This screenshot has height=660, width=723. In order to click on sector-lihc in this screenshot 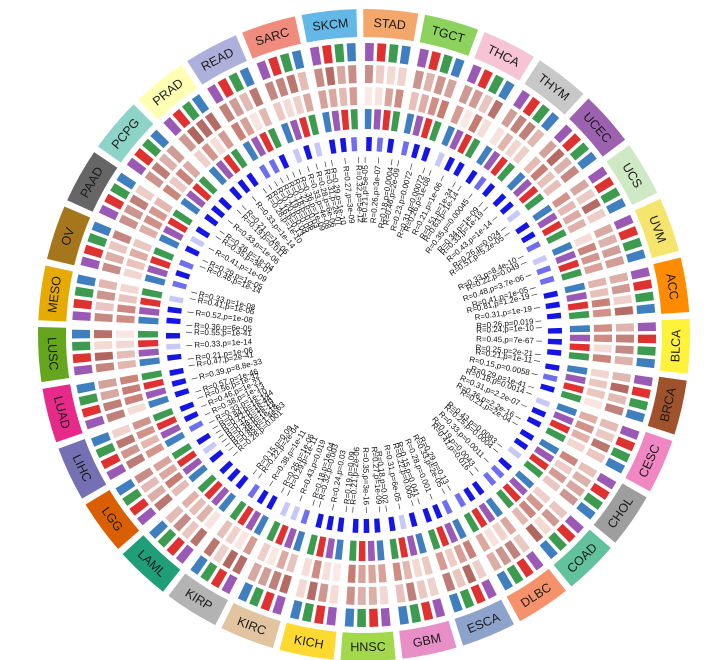, I will do `click(82, 468)`.